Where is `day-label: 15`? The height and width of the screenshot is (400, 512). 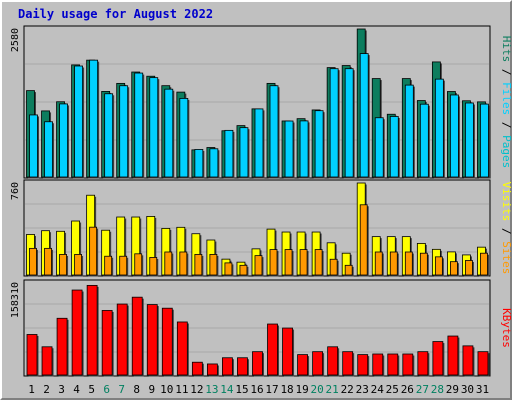
day-label: 15 is located at coordinates (241, 389).